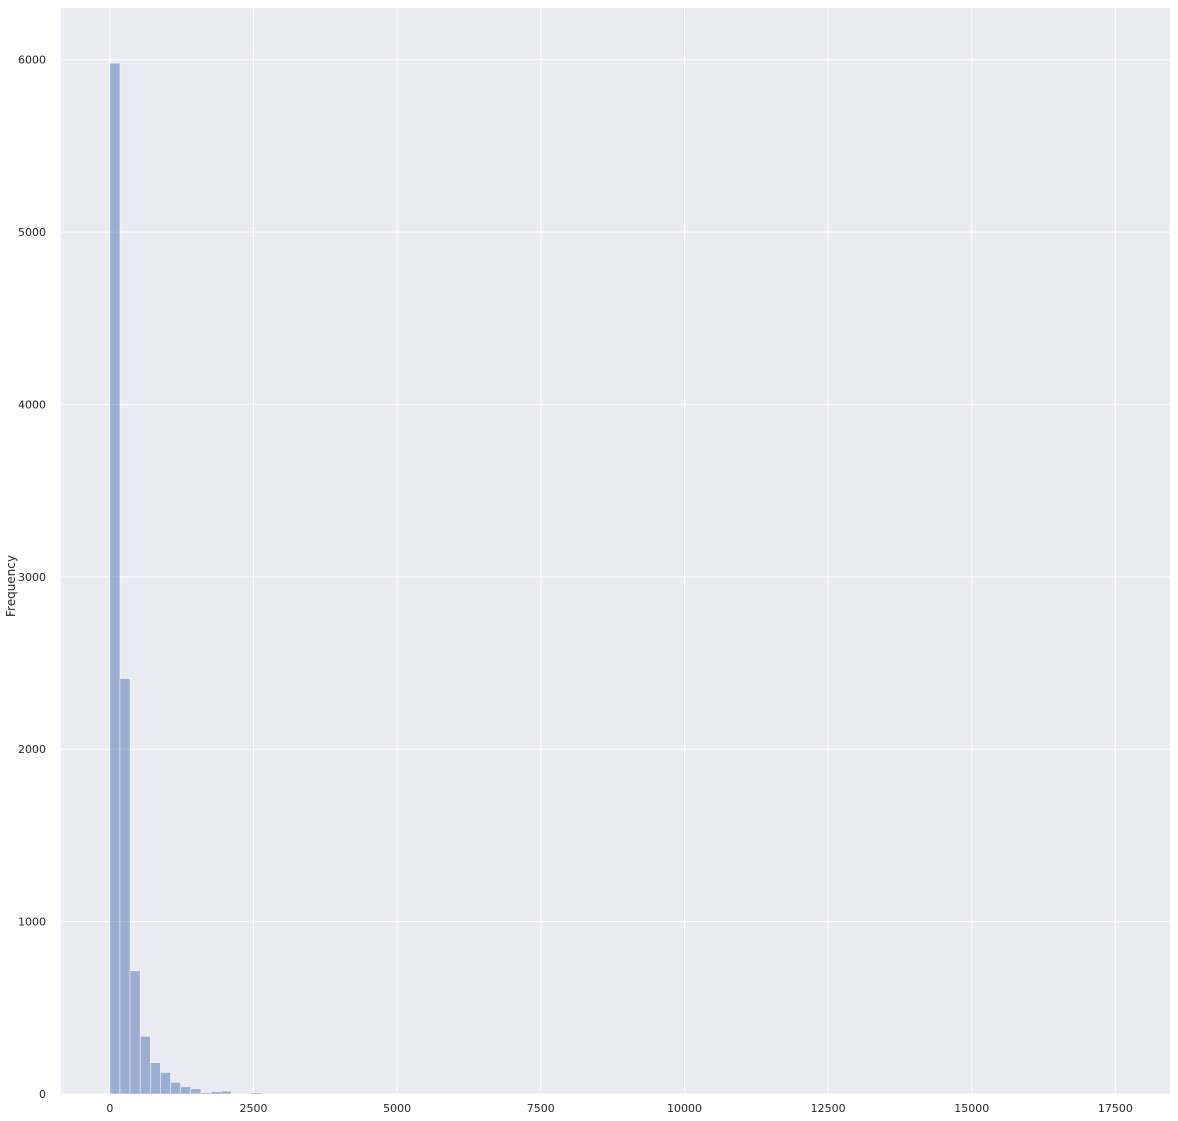 This screenshot has height=1121, width=1178. I want to click on y-tick-label: 3000, so click(32, 577).